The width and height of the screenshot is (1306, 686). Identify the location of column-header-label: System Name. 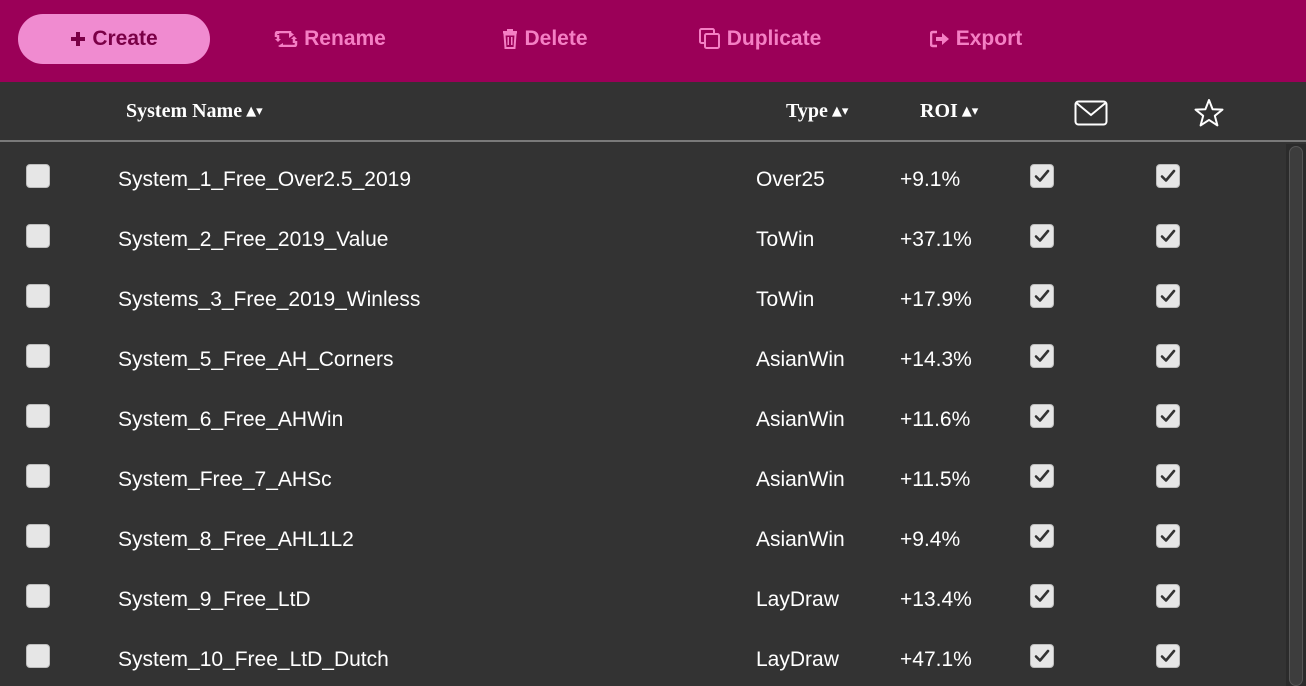
(184, 111).